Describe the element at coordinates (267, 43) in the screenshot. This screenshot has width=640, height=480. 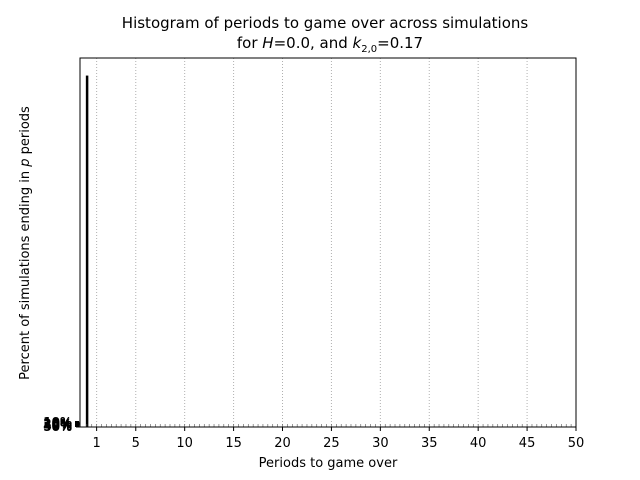
I see `title-h-symbol: H` at that location.